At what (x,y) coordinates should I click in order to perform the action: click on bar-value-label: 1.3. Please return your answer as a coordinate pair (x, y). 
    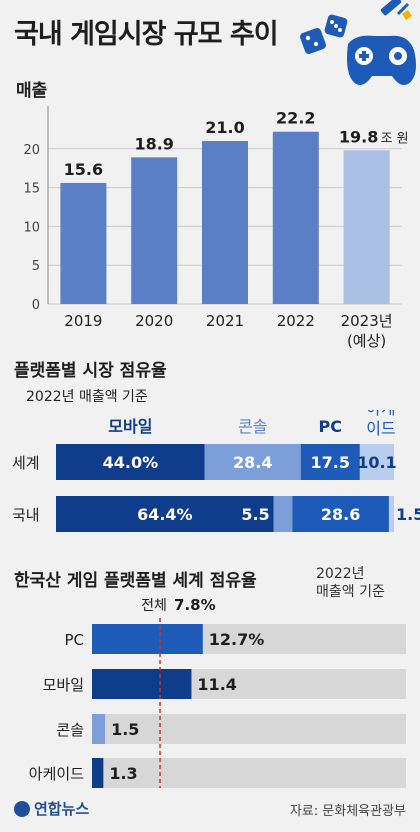
    Looking at the image, I should click on (123, 773).